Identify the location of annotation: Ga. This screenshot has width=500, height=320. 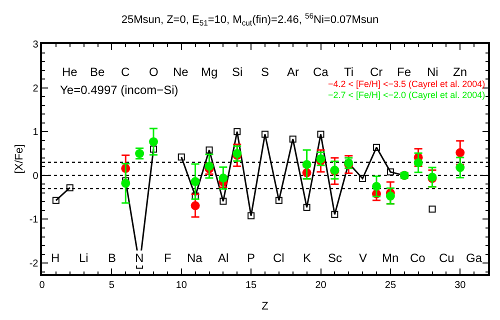
(474, 258).